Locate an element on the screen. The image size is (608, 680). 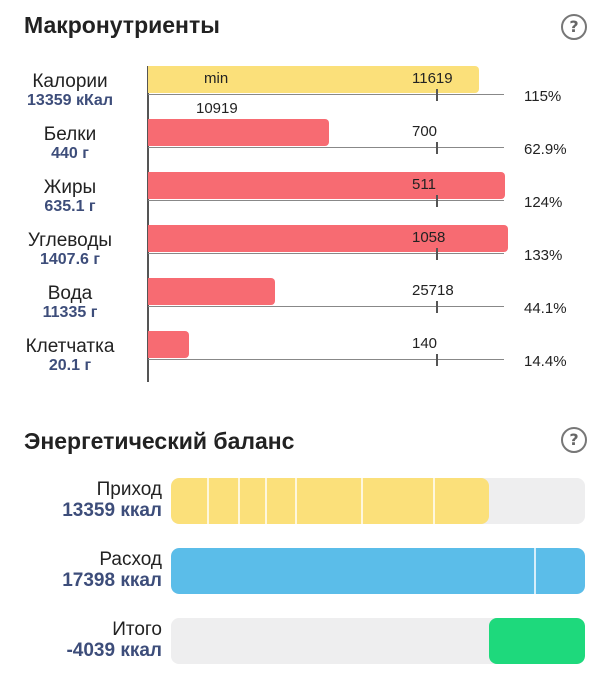
macro-name: Вода is located at coordinates (70, 293).